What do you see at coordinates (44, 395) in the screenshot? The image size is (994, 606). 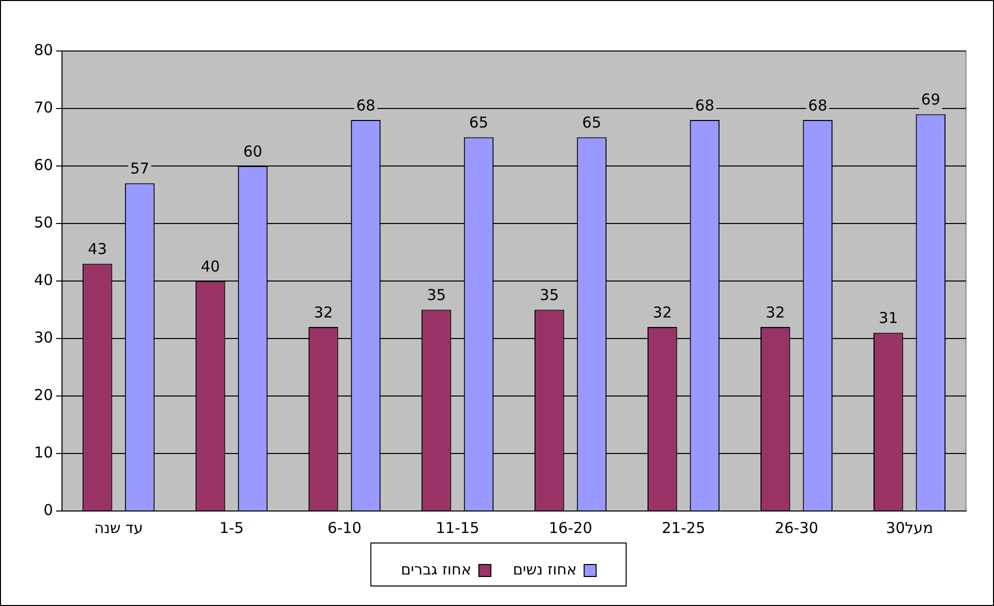 I see `y-tick-label: 20` at bounding box center [44, 395].